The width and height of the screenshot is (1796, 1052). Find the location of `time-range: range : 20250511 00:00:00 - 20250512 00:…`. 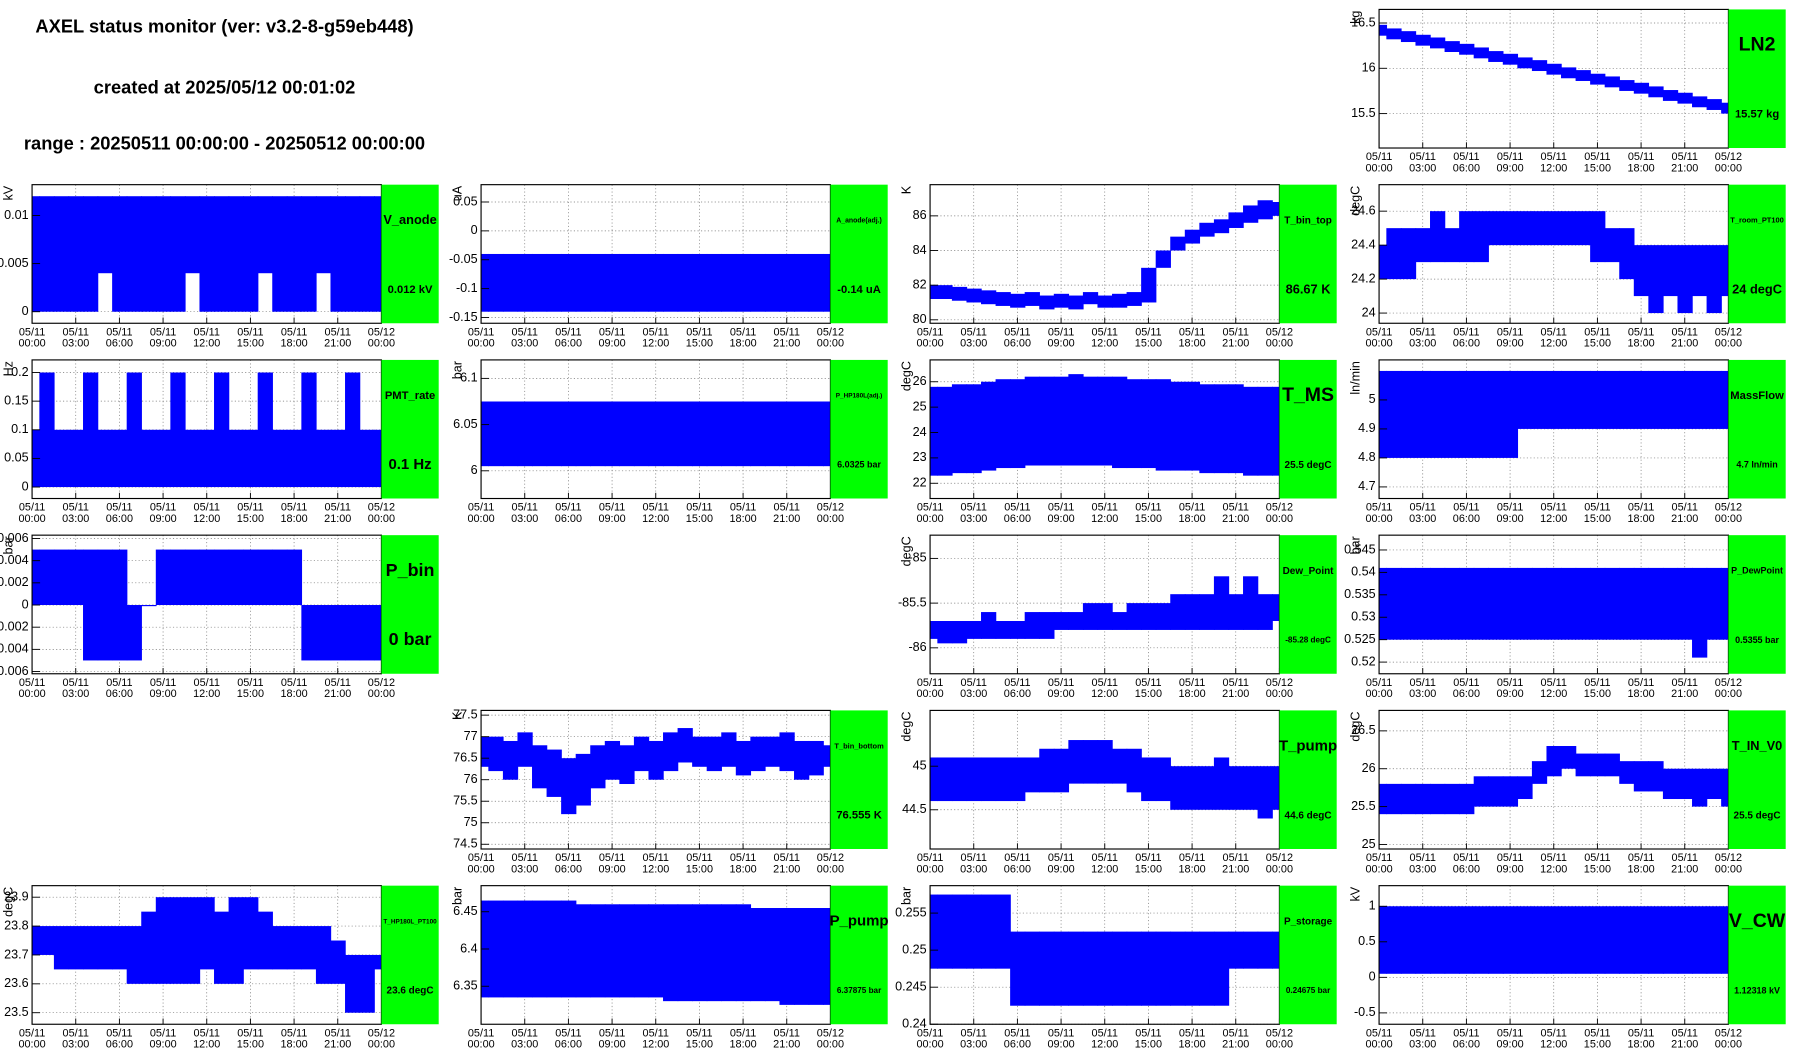

time-range: range : 20250511 00:00:00 - 20250512 00:… is located at coordinates (224, 142).